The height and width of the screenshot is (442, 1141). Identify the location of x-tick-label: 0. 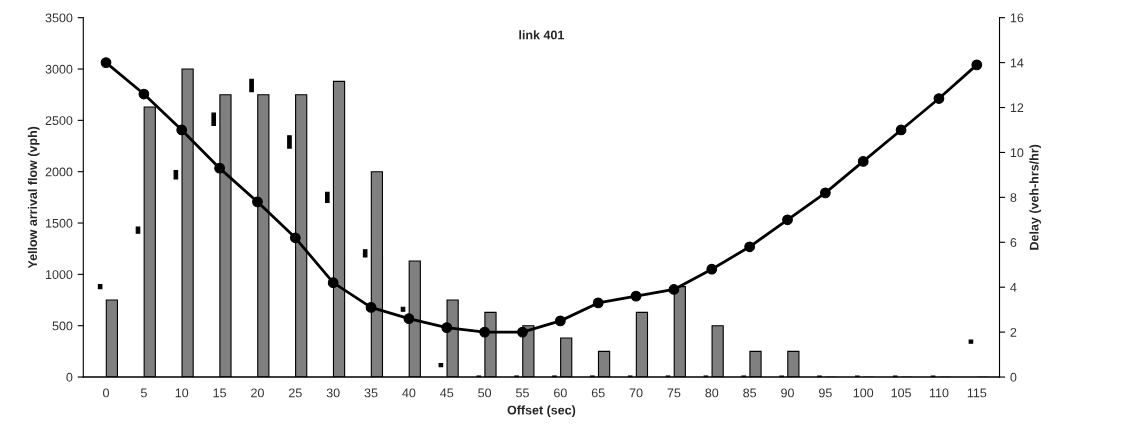
(106, 393).